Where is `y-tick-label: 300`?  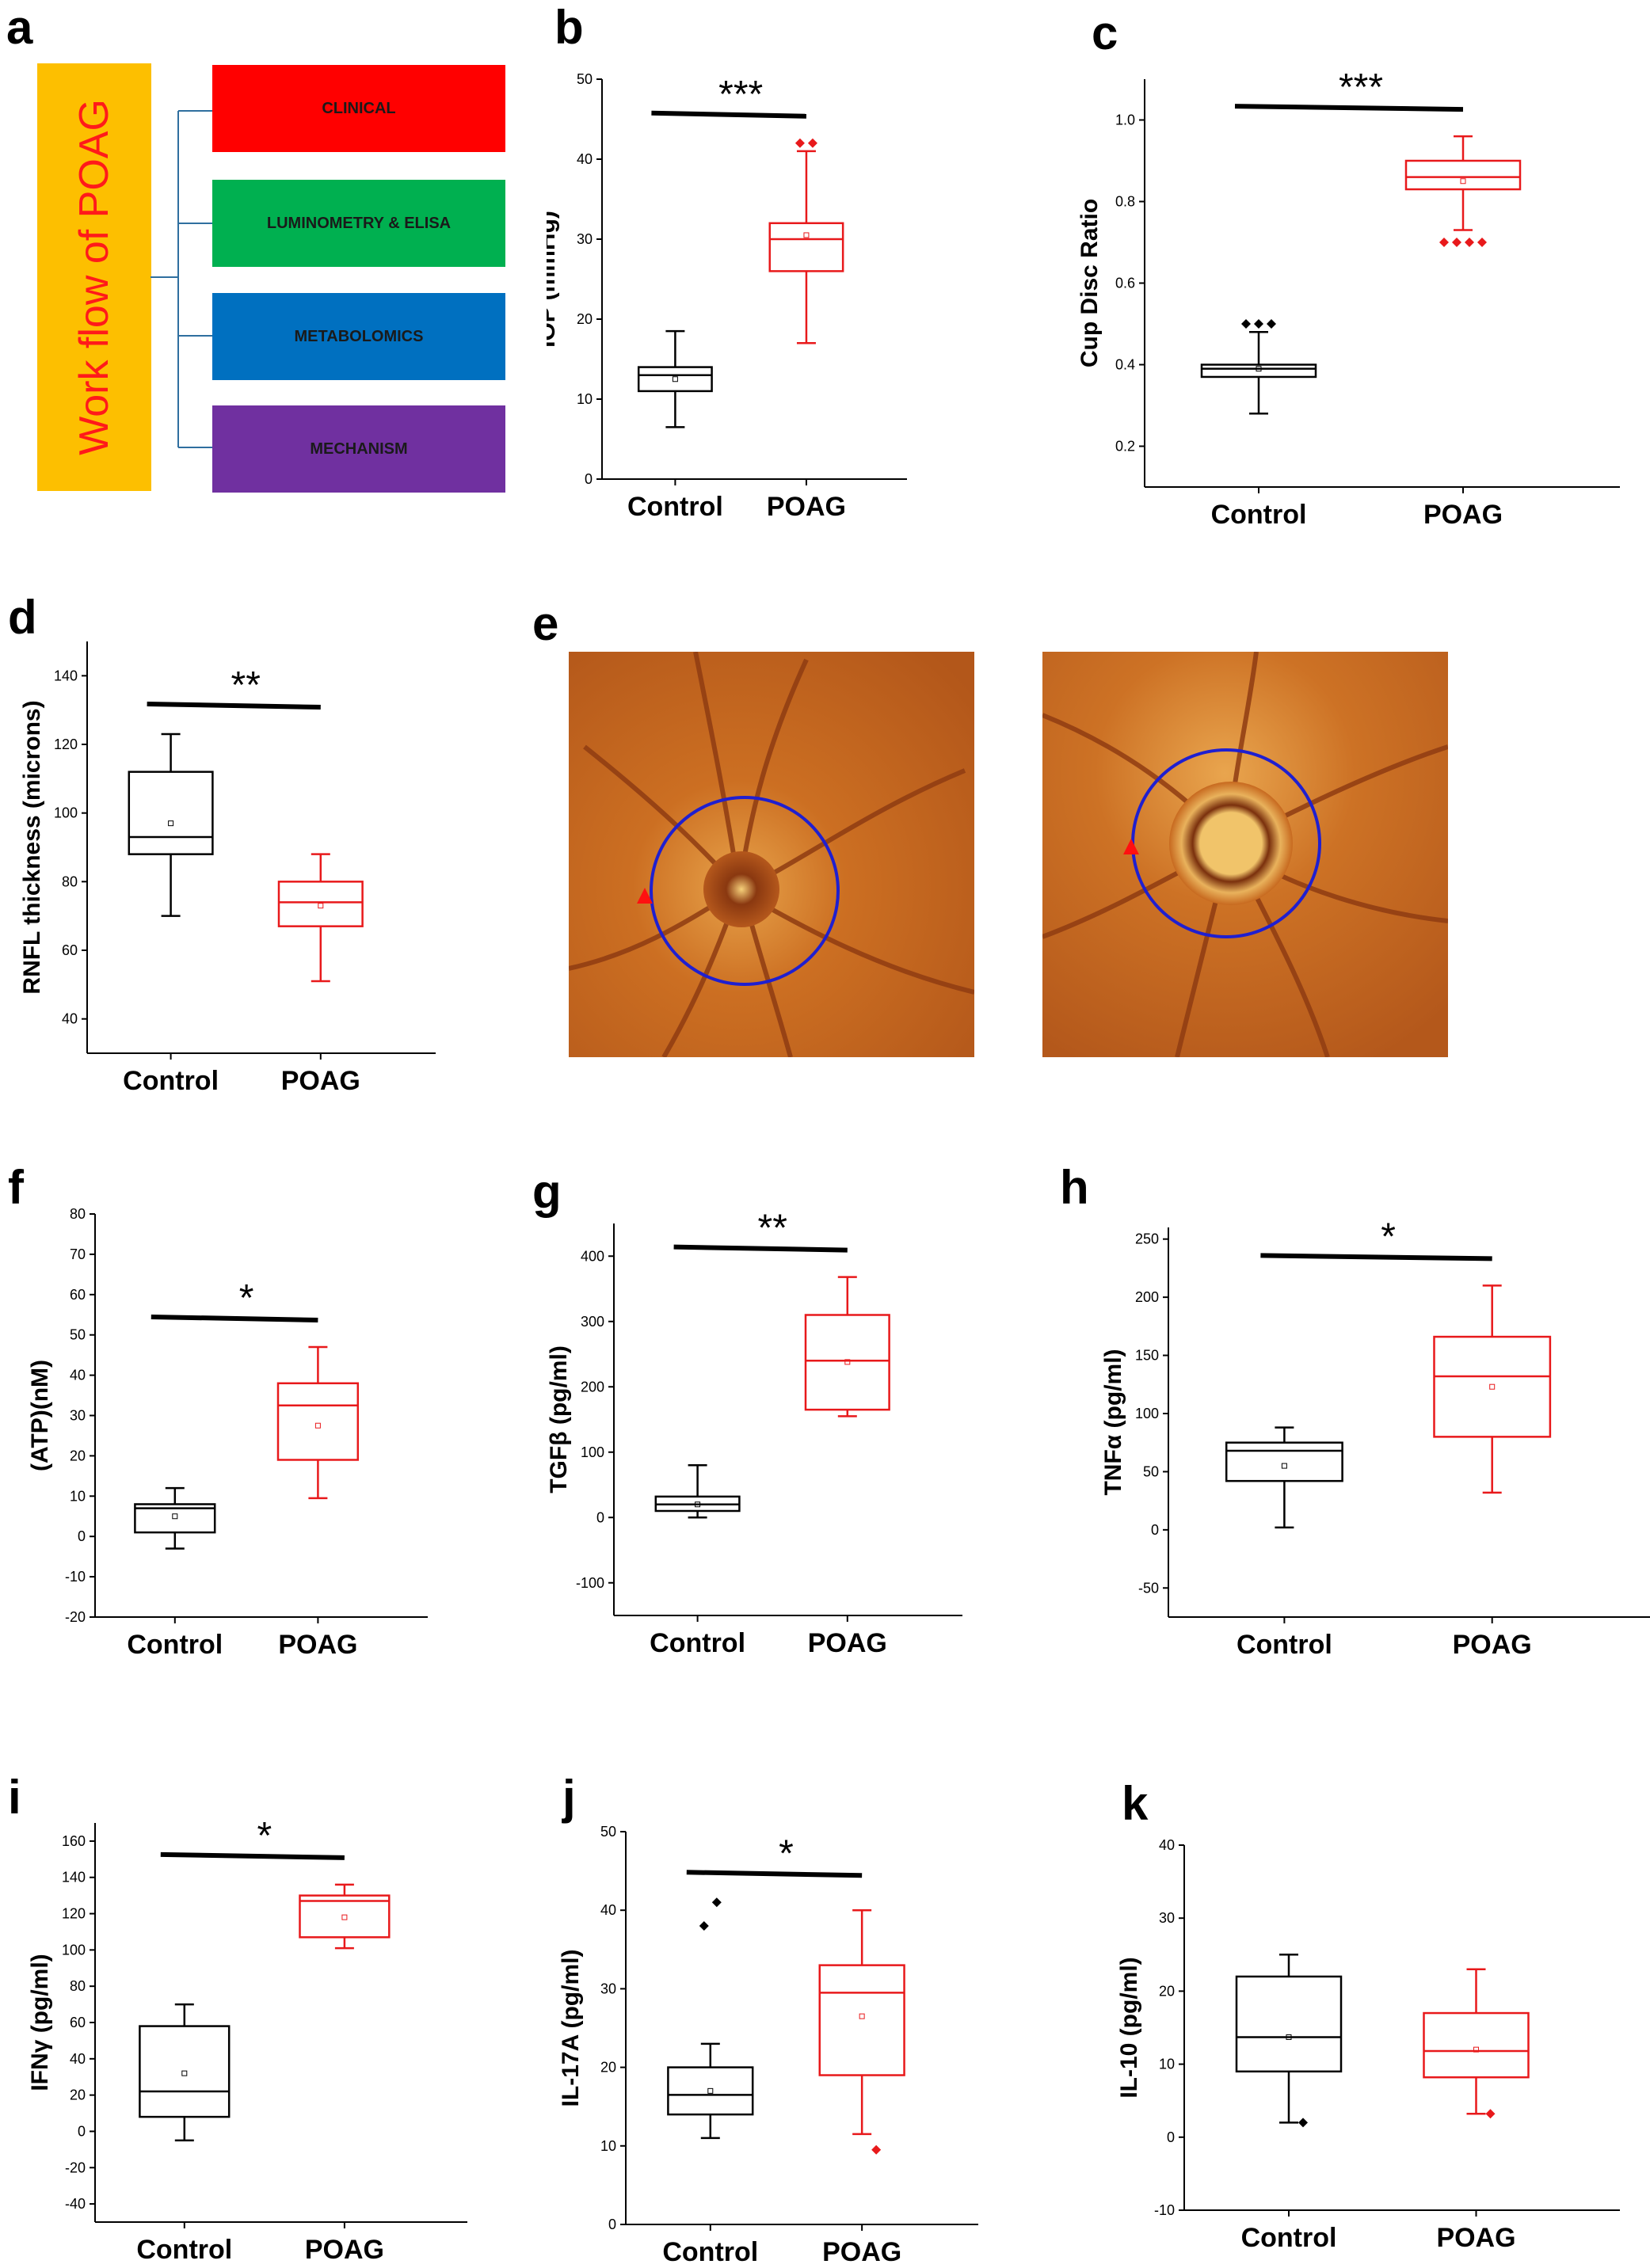
y-tick-label: 300 is located at coordinates (592, 1322).